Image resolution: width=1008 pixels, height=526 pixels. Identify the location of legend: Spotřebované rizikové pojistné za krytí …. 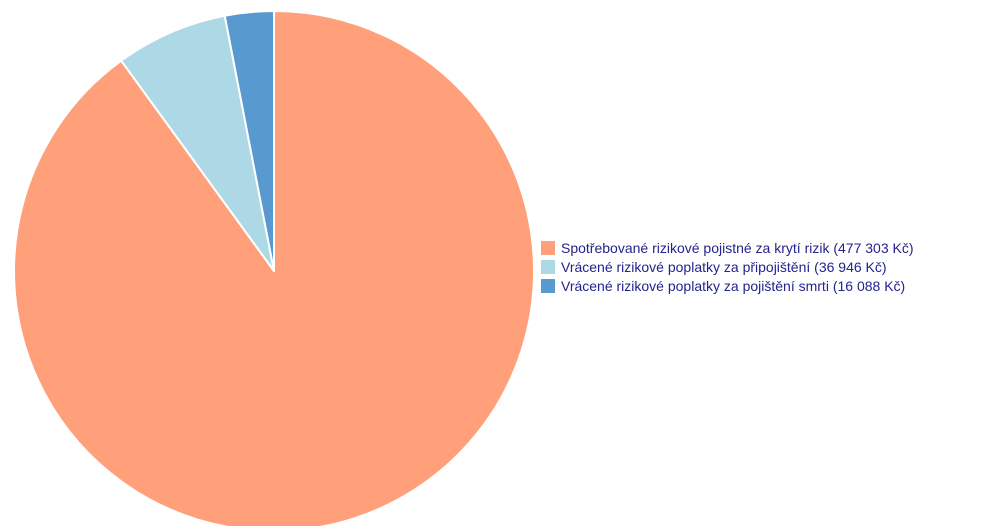
(727, 266).